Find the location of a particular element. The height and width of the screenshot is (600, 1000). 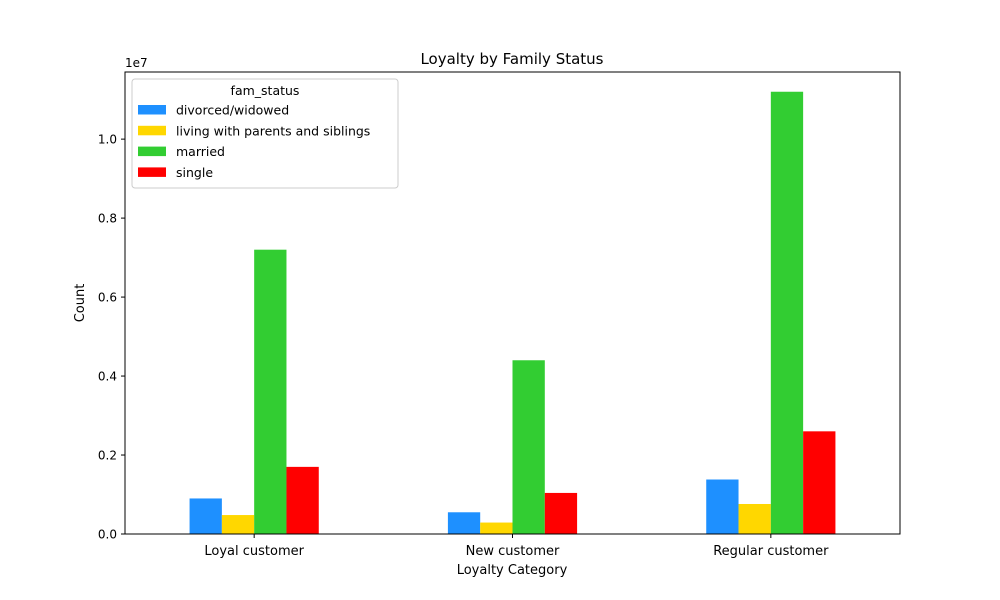

y-axis: 0.0 0.2 0.4 0.6 0.8 1.0 is located at coordinates (111, 337).